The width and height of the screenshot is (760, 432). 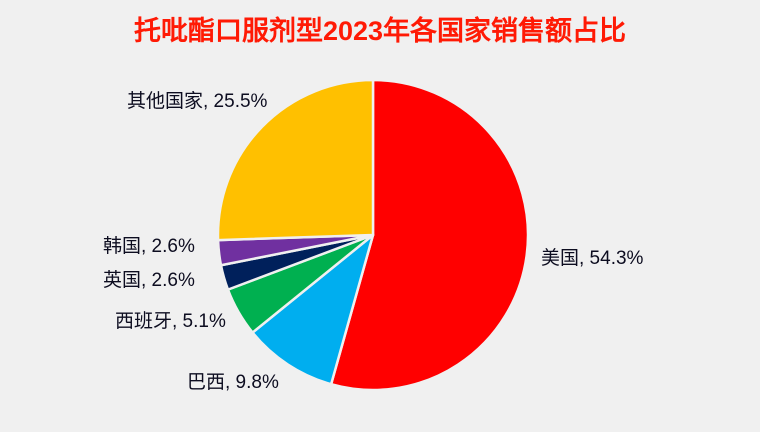 What do you see at coordinates (233, 382) in the screenshot?
I see `slice-label-brazil: 巴西, 9.8%` at bounding box center [233, 382].